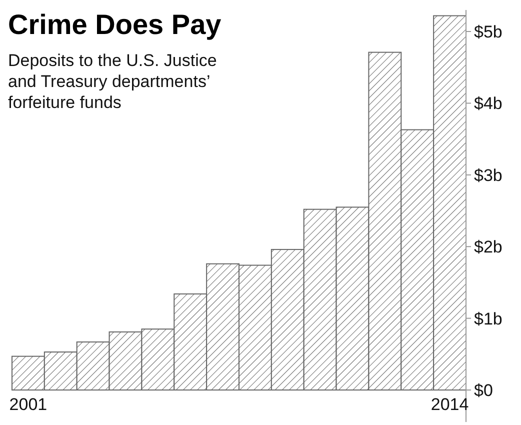 This screenshot has height=425, width=521. Describe the element at coordinates (488, 32) in the screenshot. I see `y-tick-label: $5b` at that location.